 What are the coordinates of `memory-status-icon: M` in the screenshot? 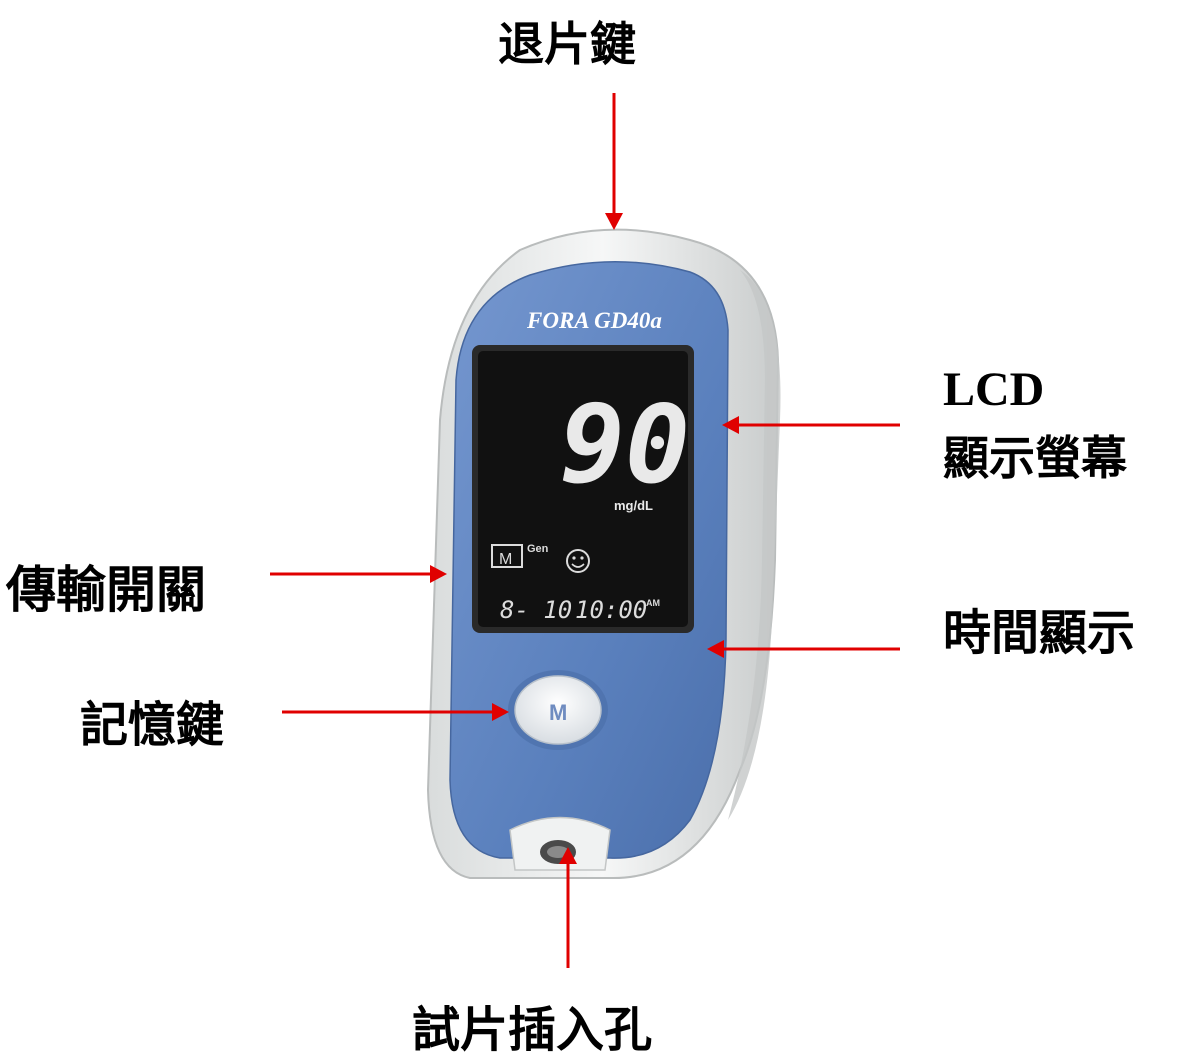 It's located at (507, 556).